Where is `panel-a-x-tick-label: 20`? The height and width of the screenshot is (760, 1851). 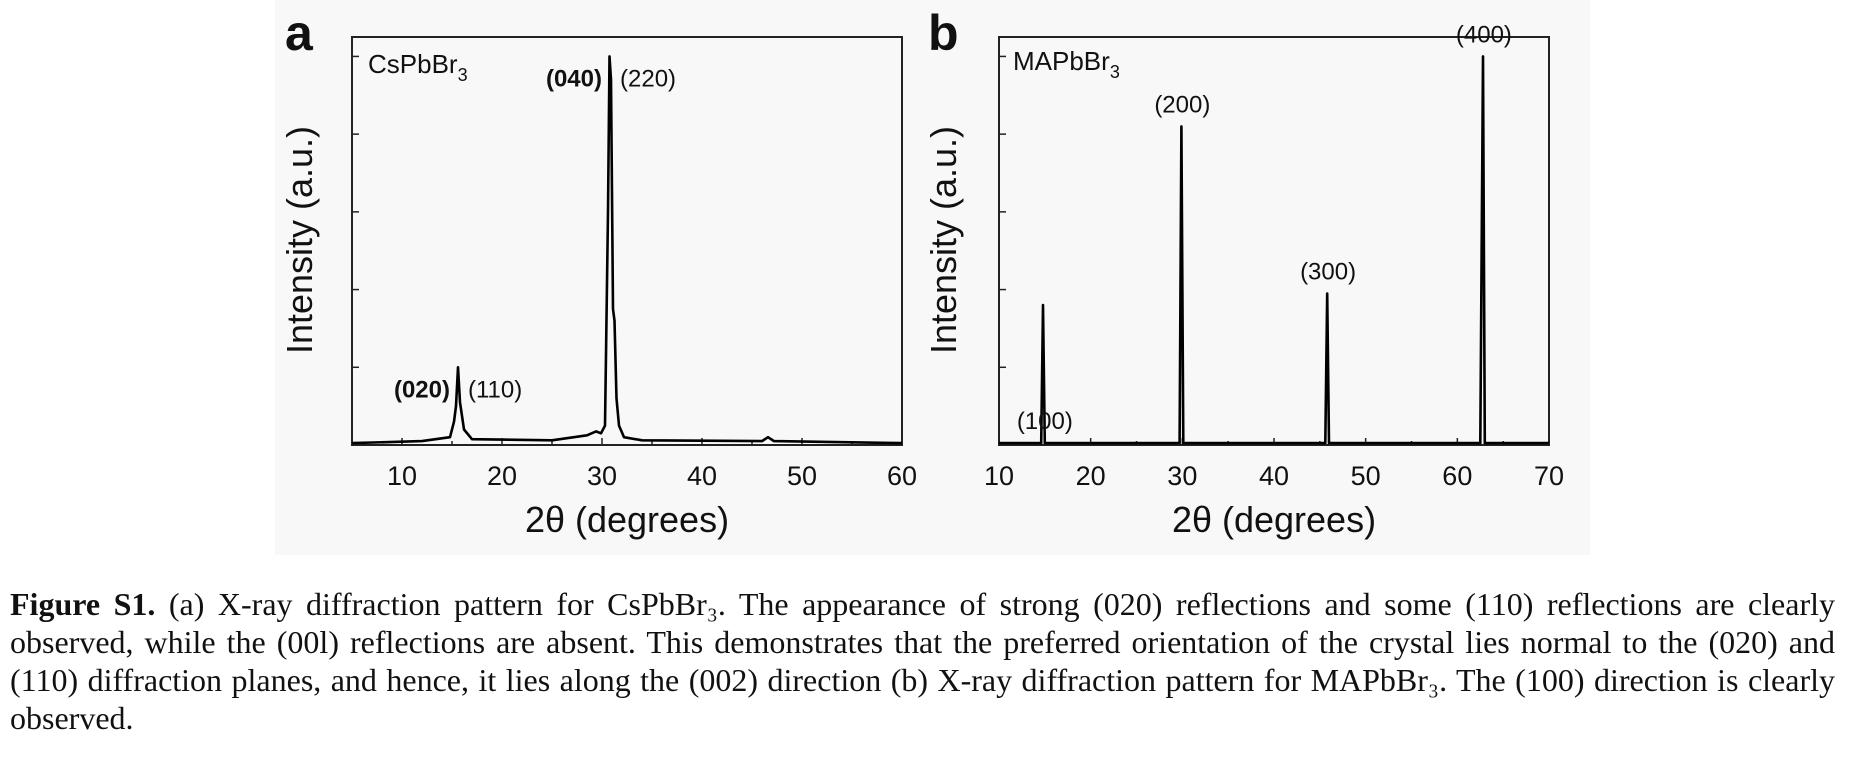
panel-a-x-tick-label: 20 is located at coordinates (502, 476).